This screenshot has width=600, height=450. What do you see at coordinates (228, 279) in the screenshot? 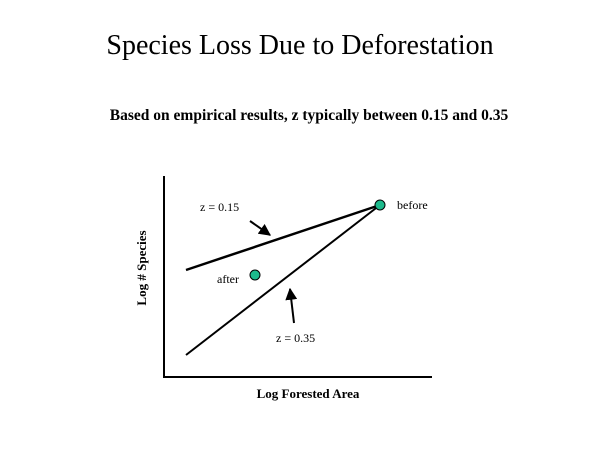
I see `label-after: after` at bounding box center [228, 279].